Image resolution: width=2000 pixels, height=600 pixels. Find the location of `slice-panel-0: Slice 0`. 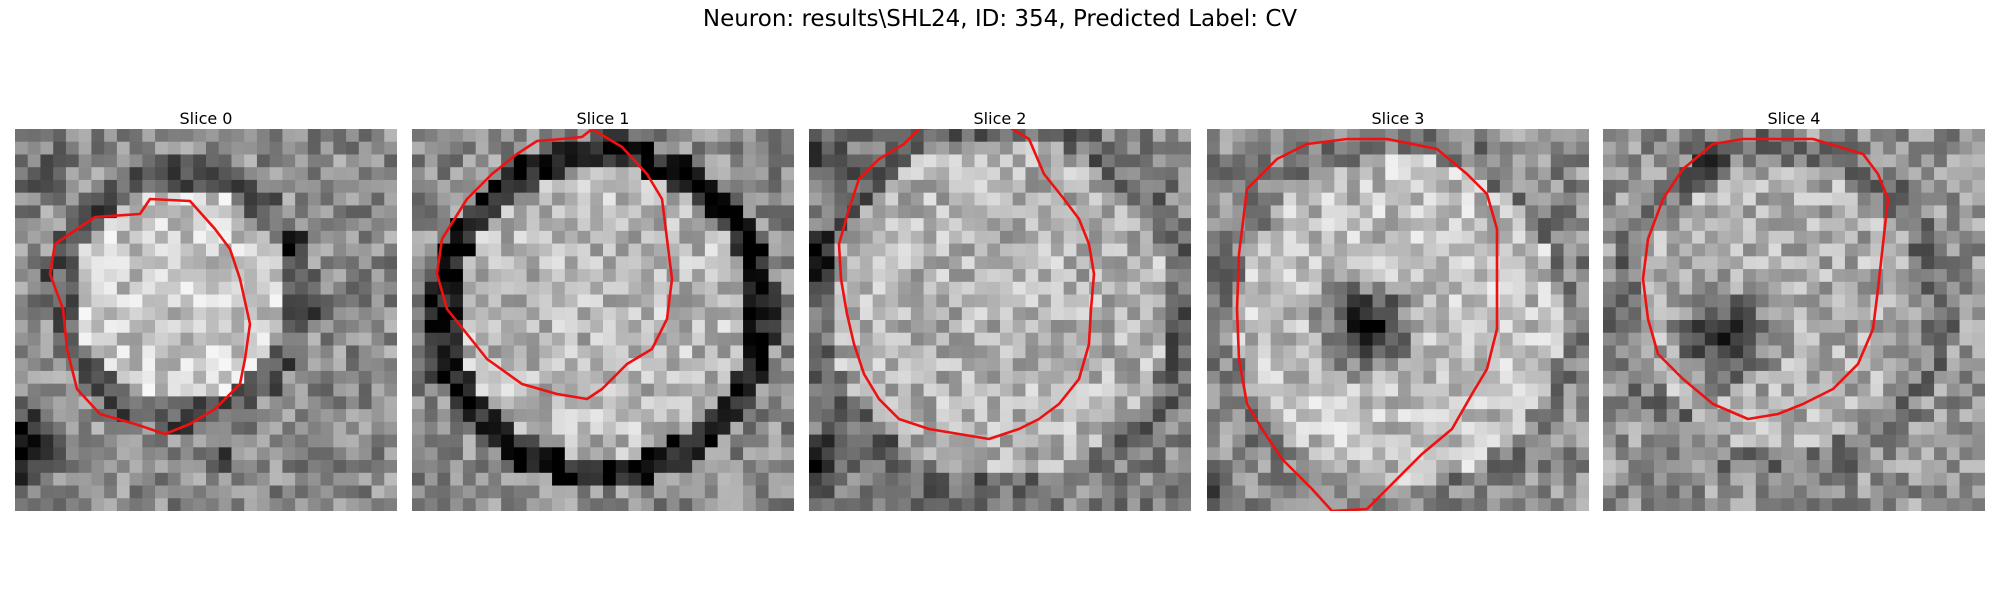

slice-panel-0: Slice 0 is located at coordinates (206, 309).